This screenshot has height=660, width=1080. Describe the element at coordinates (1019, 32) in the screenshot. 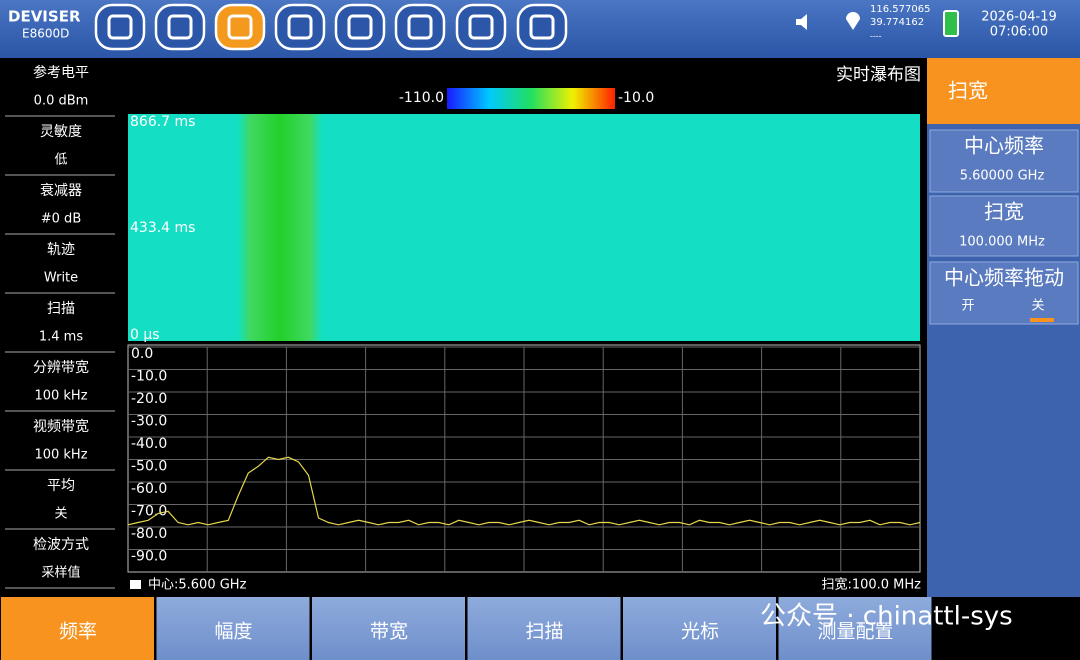

I see `time: 07:06:00` at that location.